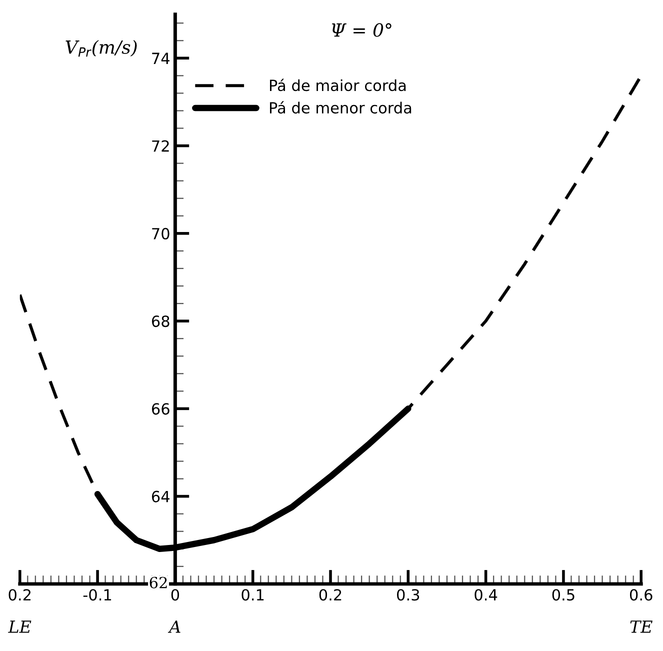  I want to click on y-tick-label: 74, so click(161, 58).